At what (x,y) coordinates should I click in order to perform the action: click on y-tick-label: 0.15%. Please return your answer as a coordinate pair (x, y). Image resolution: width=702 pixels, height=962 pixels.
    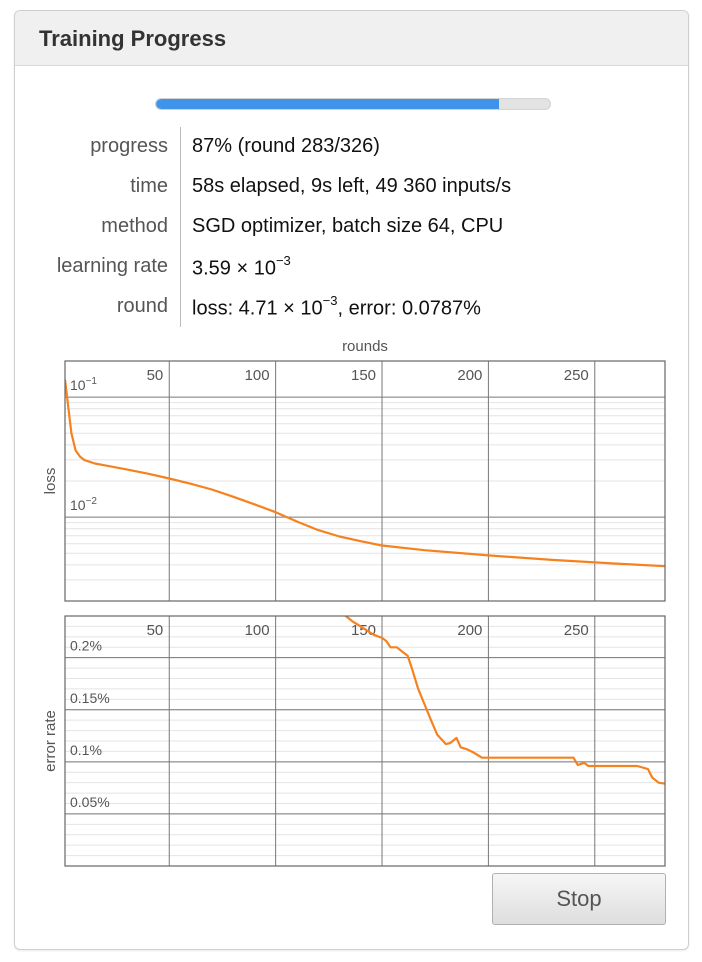
    Looking at the image, I should click on (90, 698).